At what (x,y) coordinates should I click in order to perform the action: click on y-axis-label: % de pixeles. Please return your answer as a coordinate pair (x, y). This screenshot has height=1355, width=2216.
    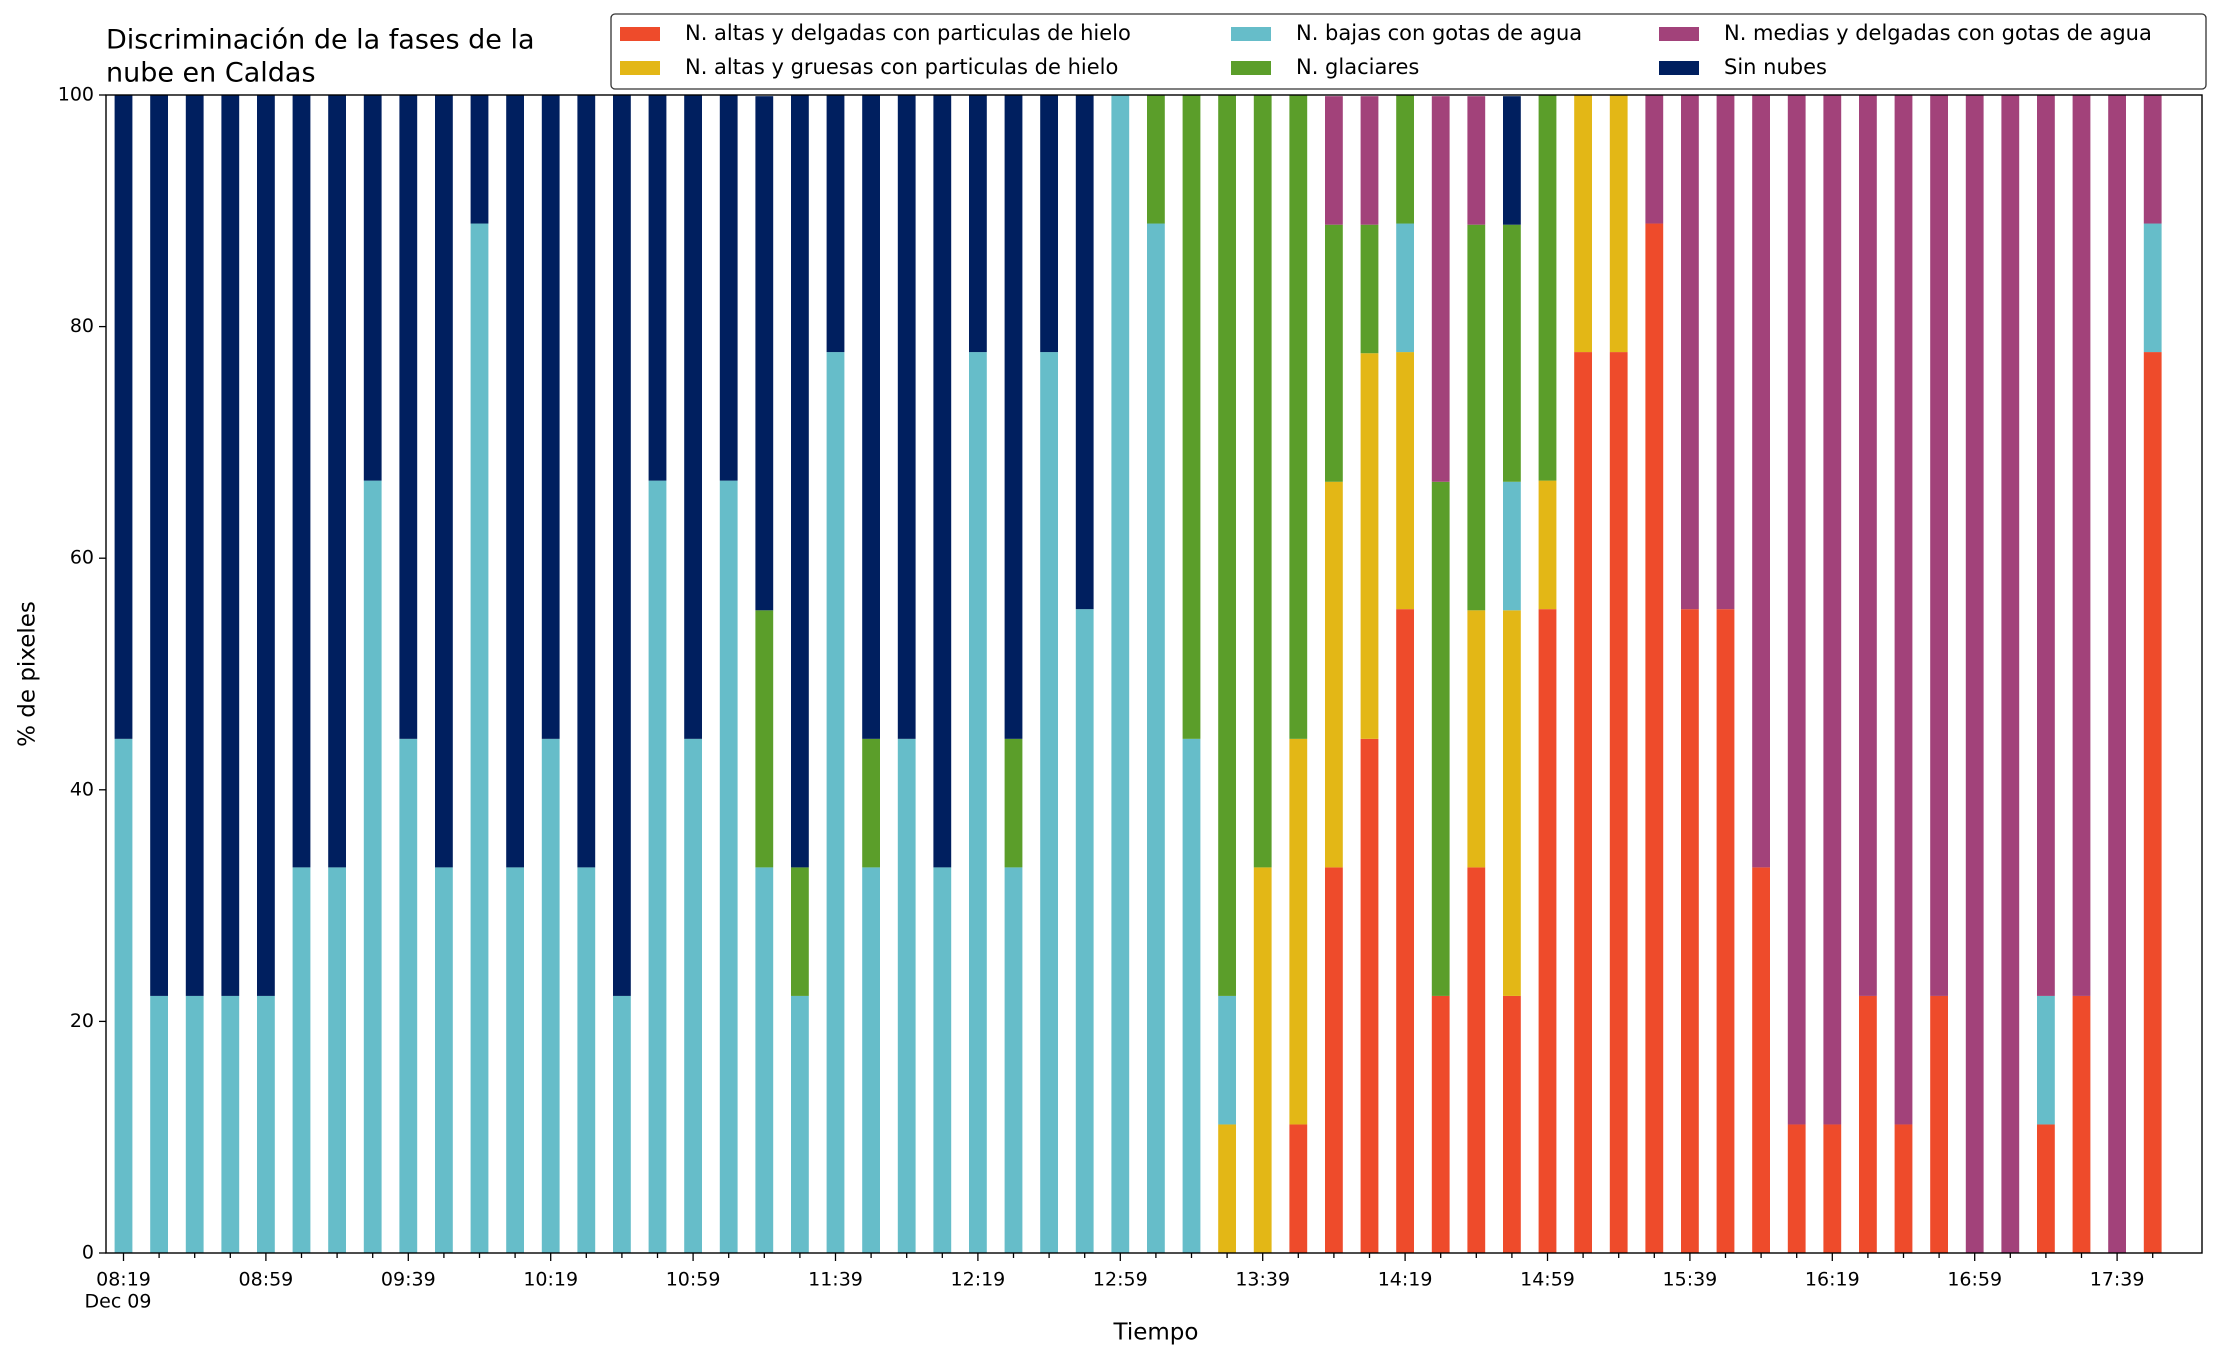
    Looking at the image, I should click on (28, 674).